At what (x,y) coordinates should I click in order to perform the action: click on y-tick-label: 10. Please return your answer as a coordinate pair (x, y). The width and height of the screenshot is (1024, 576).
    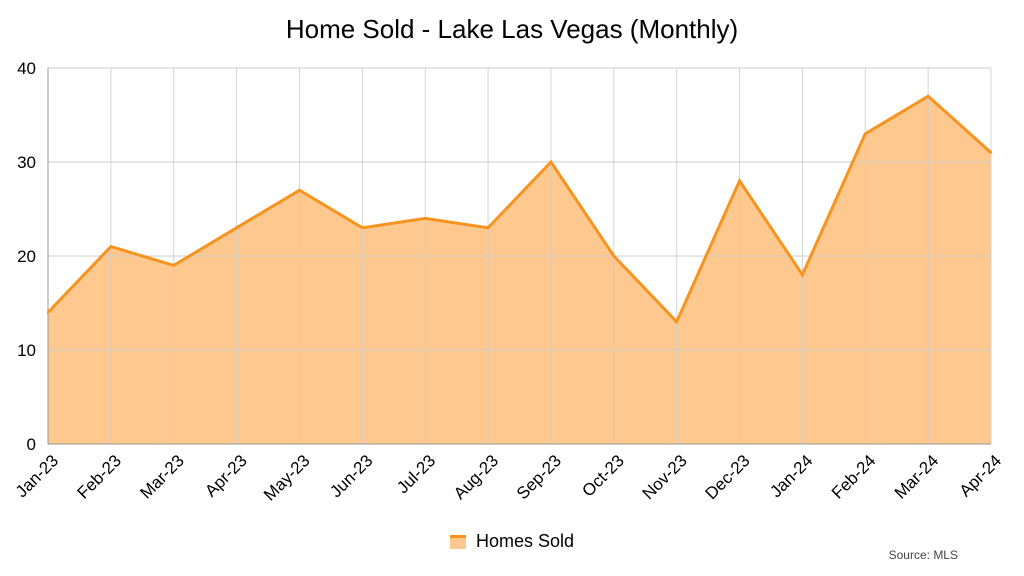
    Looking at the image, I should click on (26, 350).